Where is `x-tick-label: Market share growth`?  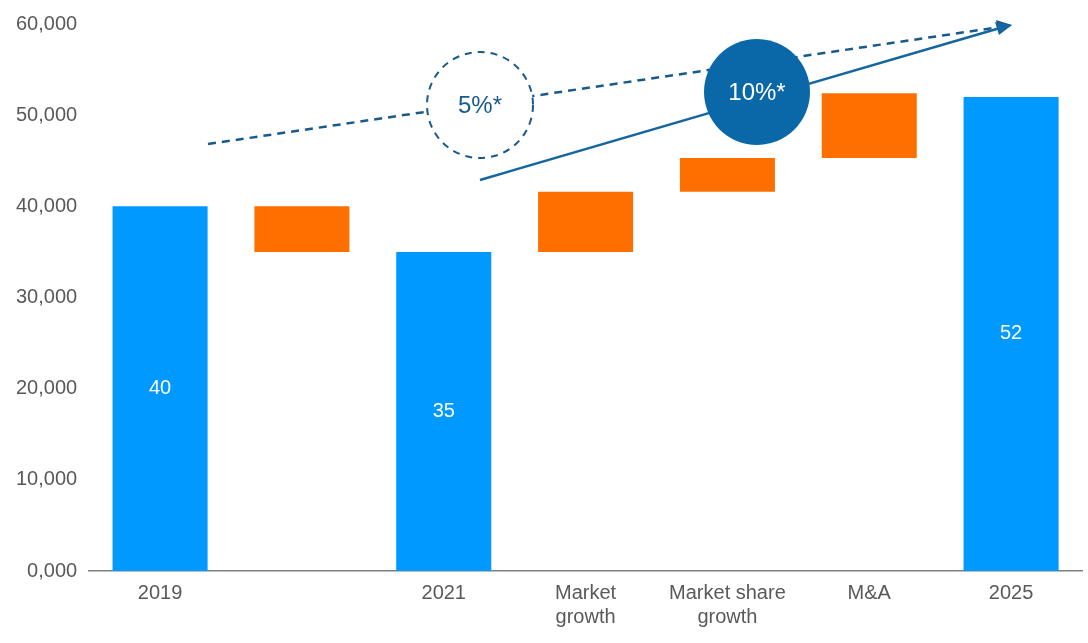
x-tick-label: Market share growth is located at coordinates (727, 603).